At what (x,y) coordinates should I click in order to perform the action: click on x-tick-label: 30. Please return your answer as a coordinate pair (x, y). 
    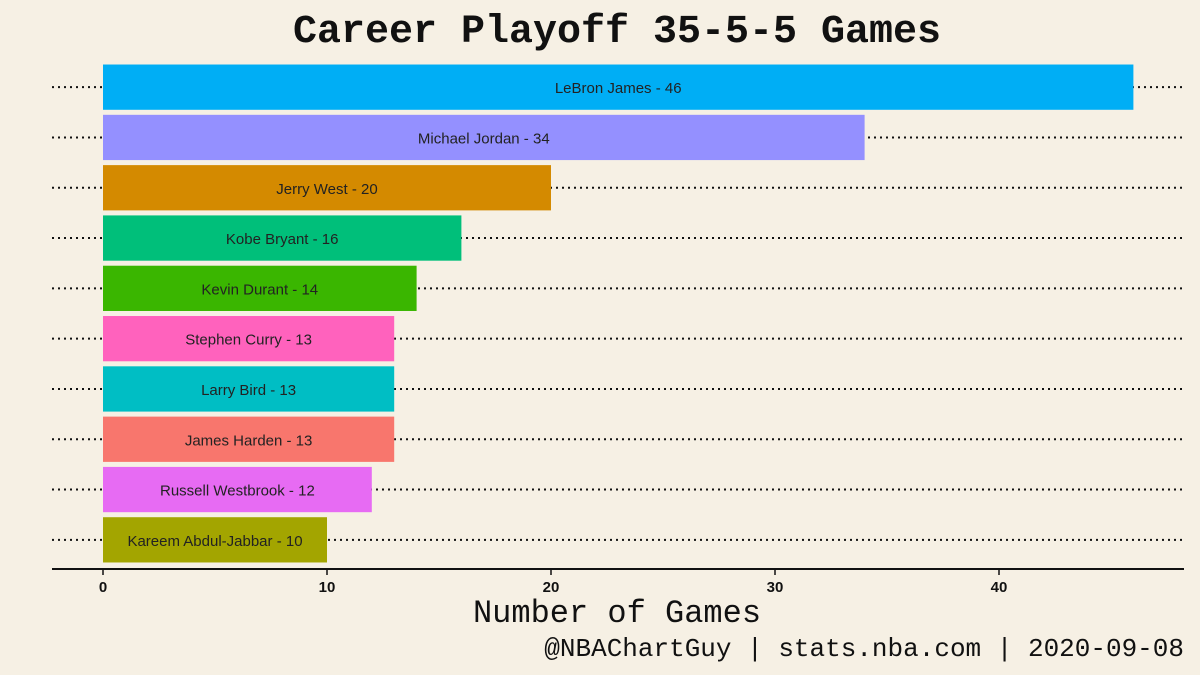
    Looking at the image, I should click on (775, 587).